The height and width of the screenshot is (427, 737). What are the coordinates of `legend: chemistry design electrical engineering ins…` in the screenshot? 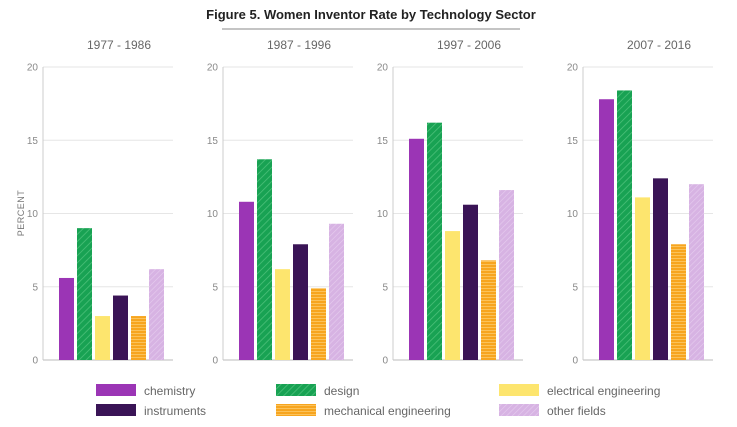 It's located at (378, 401).